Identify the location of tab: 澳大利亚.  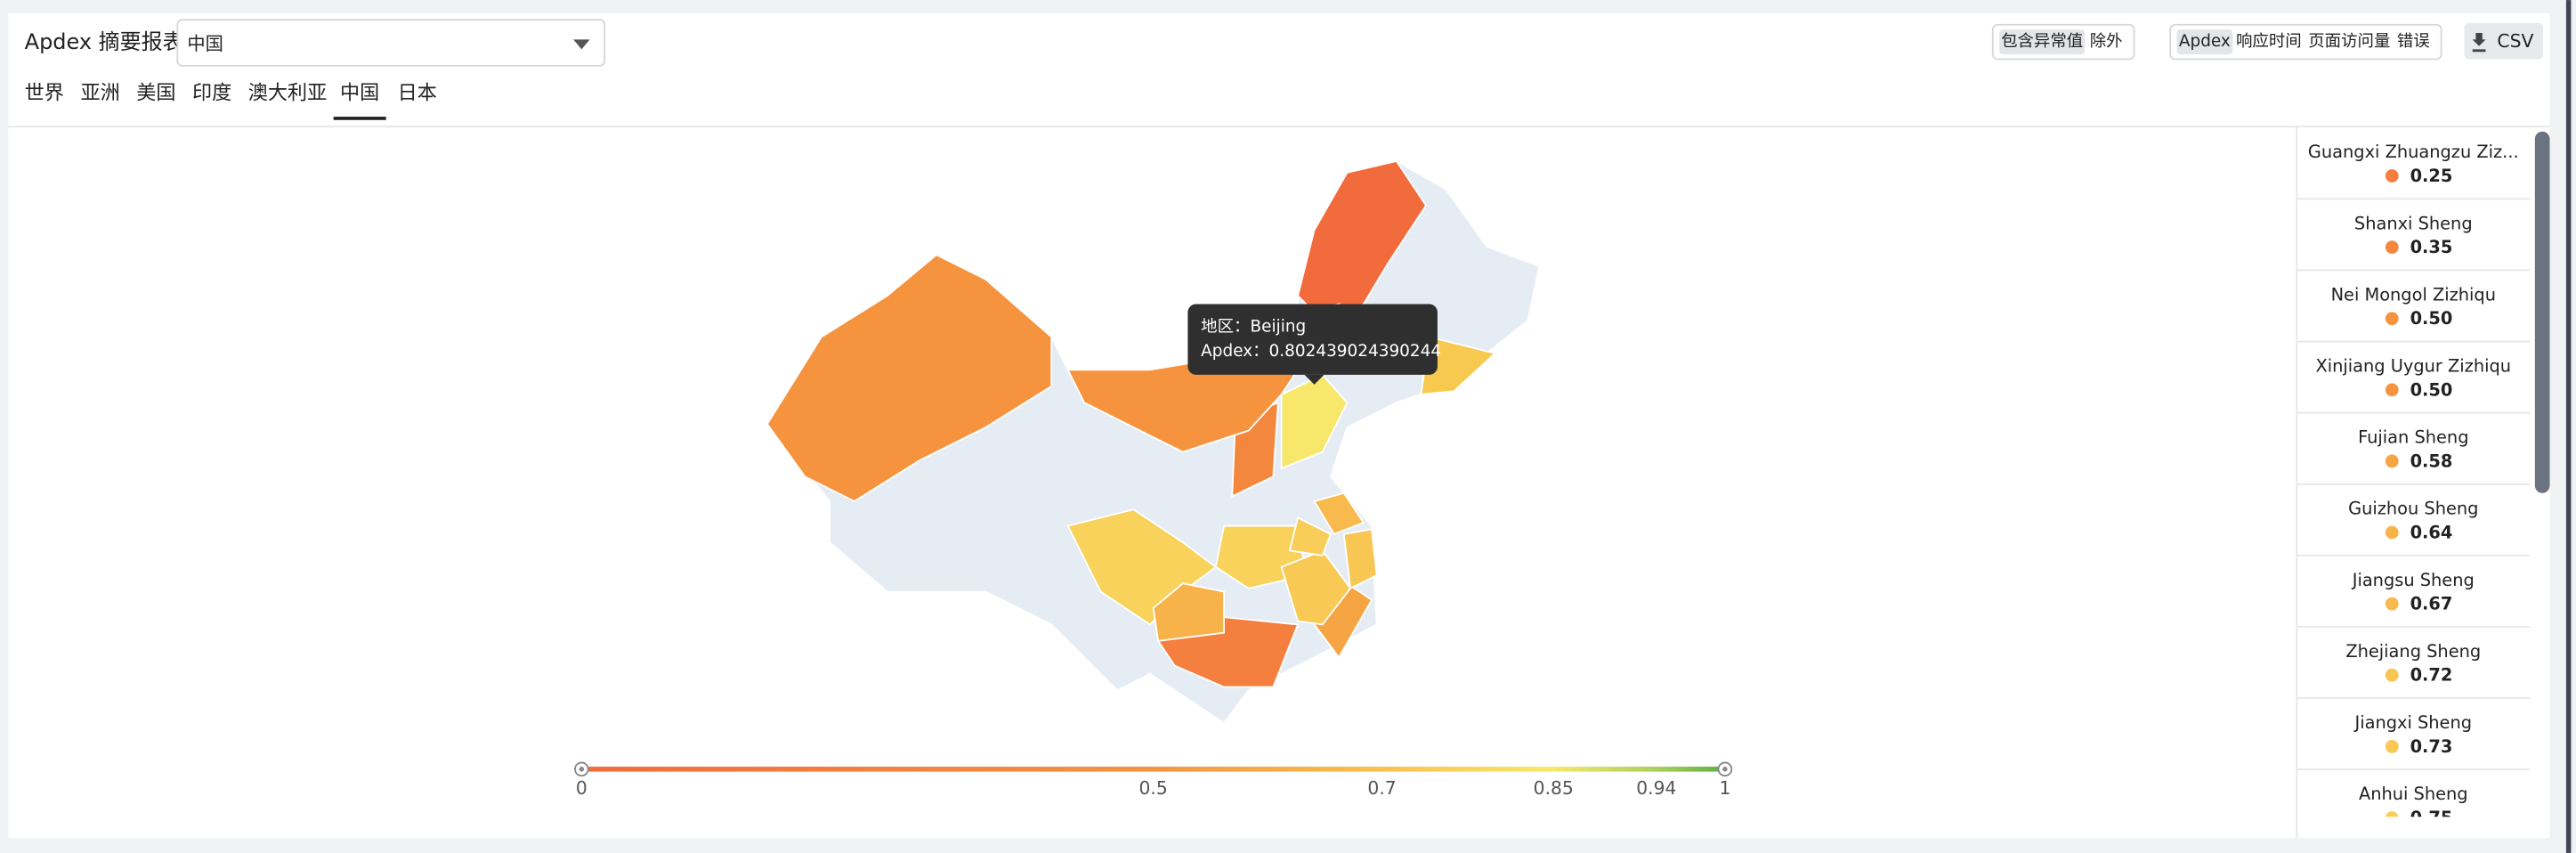
(288, 93).